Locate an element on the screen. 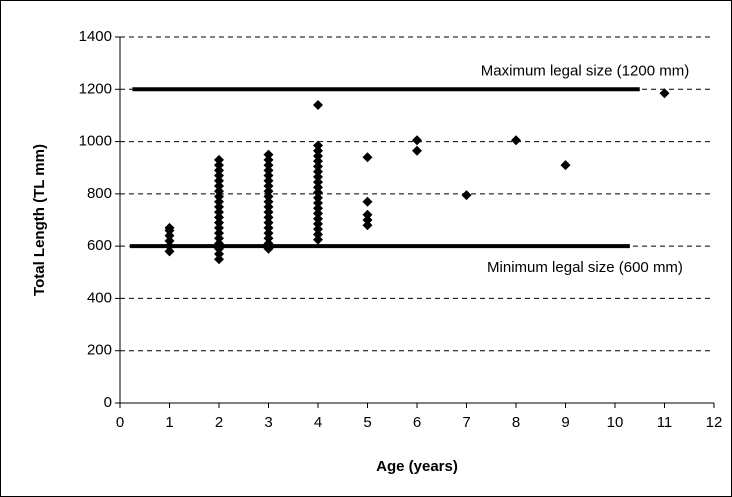 The height and width of the screenshot is (497, 732). x-tick-label: 0 is located at coordinates (120, 422).